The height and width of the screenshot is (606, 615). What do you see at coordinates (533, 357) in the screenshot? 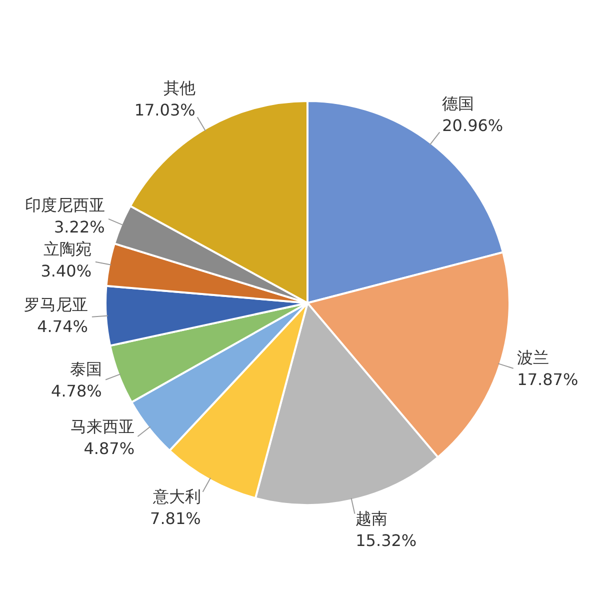
I see `slice-label: 波兰` at bounding box center [533, 357].